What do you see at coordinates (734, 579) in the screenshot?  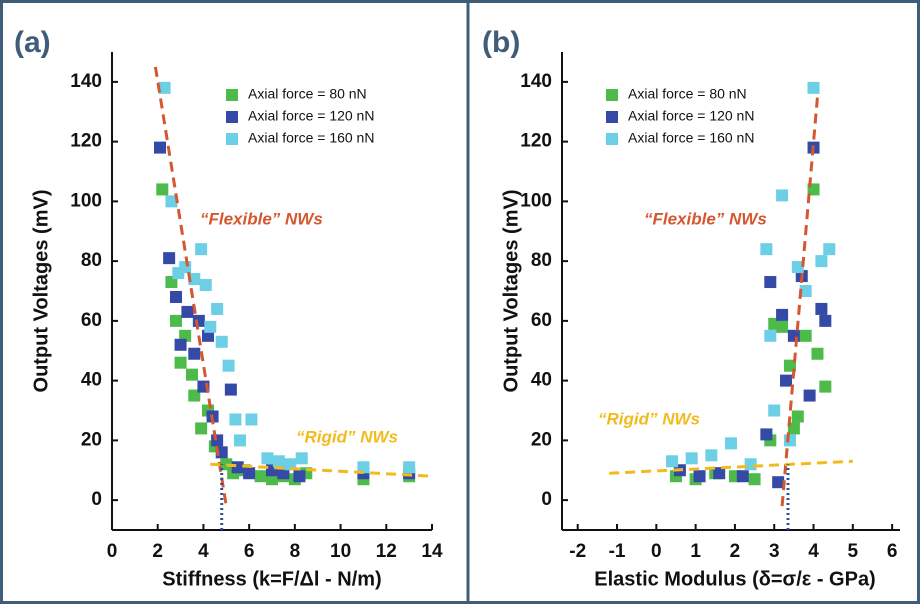 I see `x-axis-label: Elastic Modulus (δ=σ/ε - GPa)` at bounding box center [734, 579].